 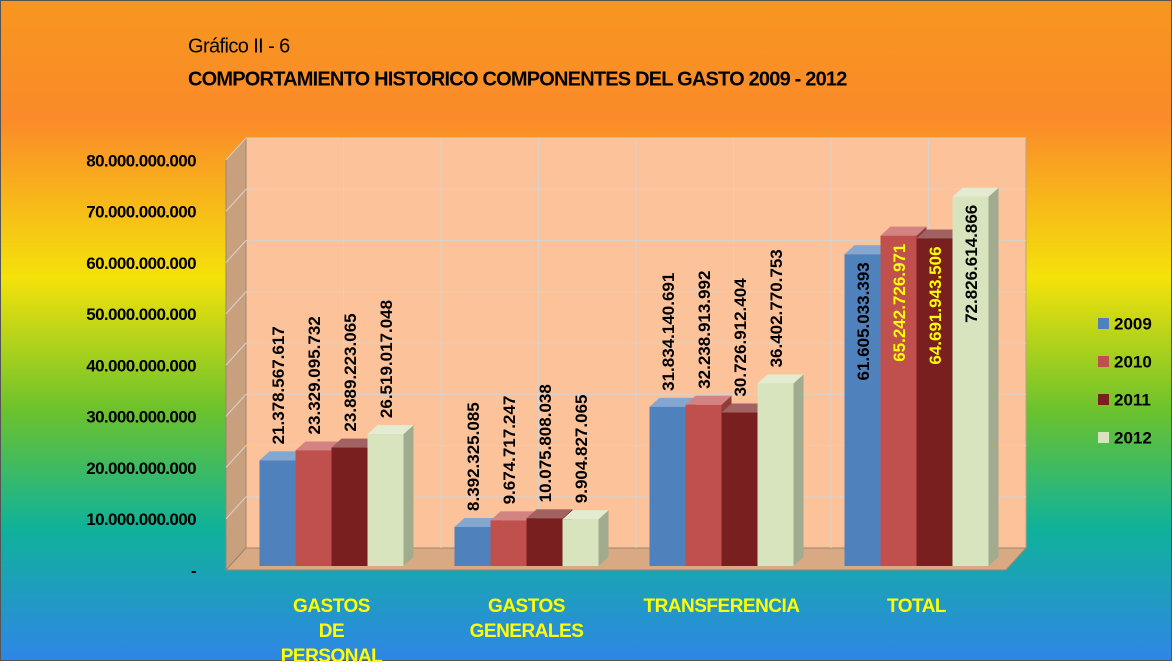 I want to click on x-tick-label-box: GASTOS GENERALES, so click(x=527, y=619).